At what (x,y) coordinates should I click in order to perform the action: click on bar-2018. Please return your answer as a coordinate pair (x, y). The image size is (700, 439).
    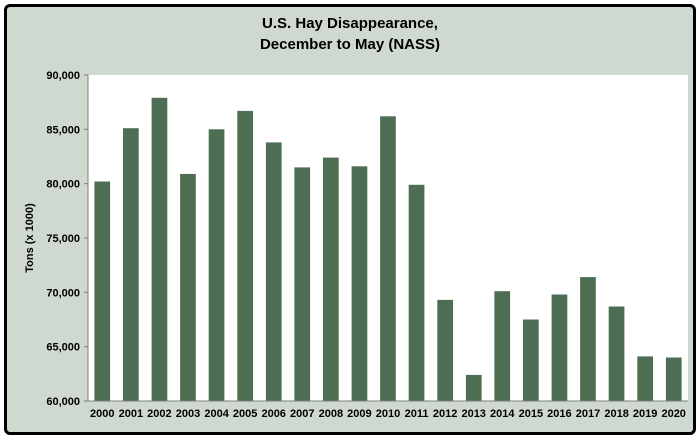
    Looking at the image, I should click on (616, 353).